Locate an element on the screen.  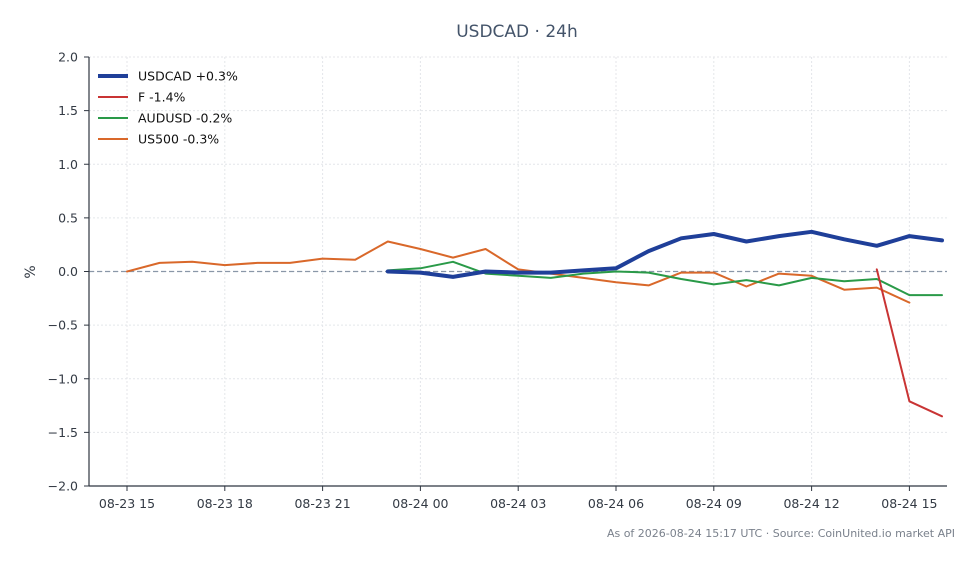
y-tick-label: 1.5 is located at coordinates (68, 110).